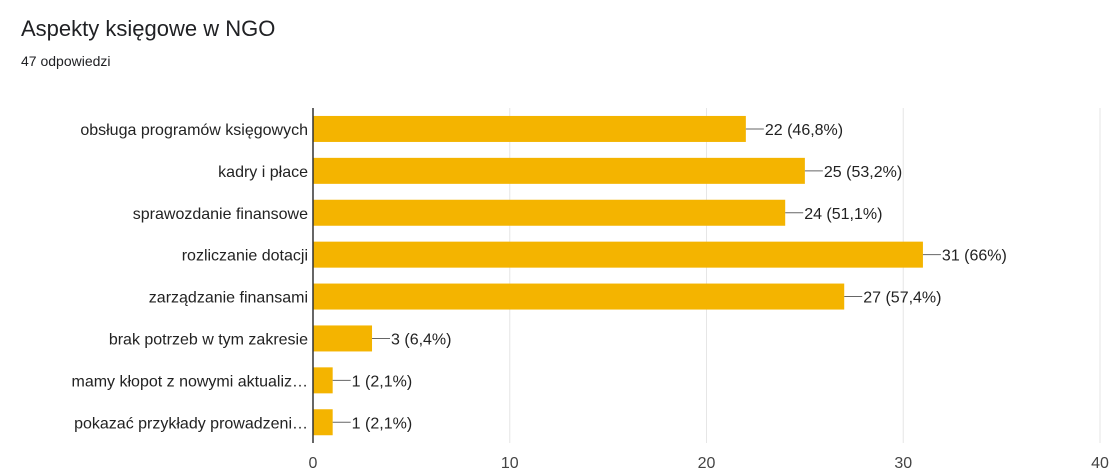  I want to click on category-label: zarządzanie finansami, so click(228, 298).